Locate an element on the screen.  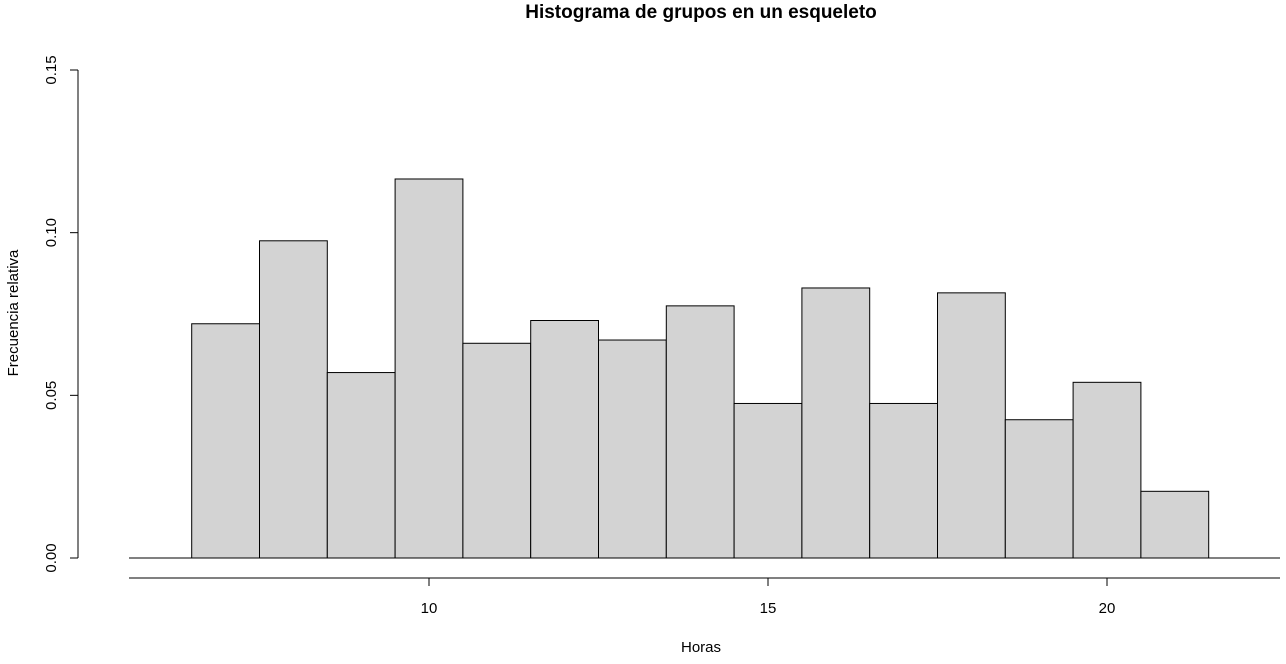
y-axis-label: Frecuencia relativa is located at coordinates (13, 312).